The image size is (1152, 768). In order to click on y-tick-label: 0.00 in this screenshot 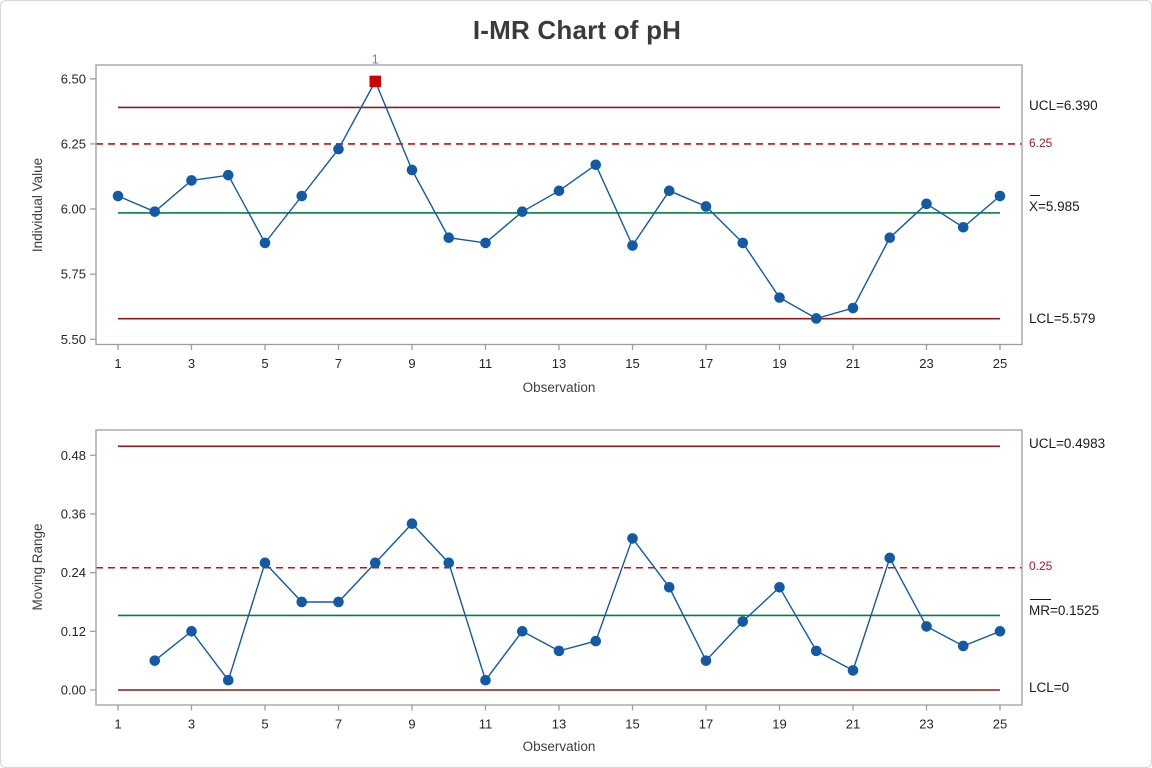, I will do `click(73, 690)`.